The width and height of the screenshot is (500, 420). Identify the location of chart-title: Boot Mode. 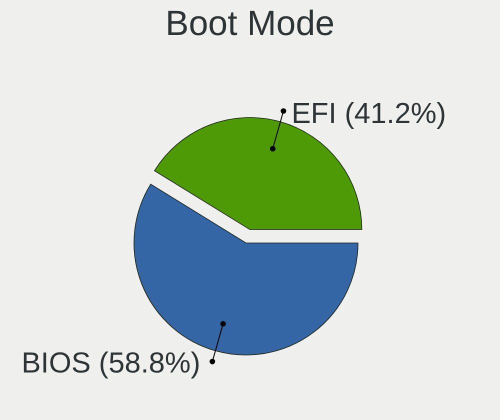
(250, 23).